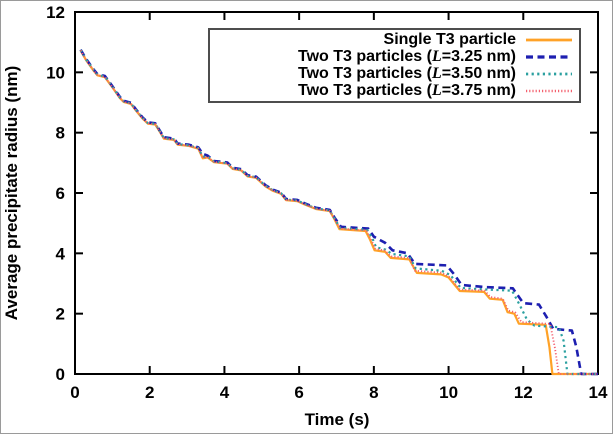  I want to click on legend-entry-single-t3: Single T3 particle, so click(391, 40).